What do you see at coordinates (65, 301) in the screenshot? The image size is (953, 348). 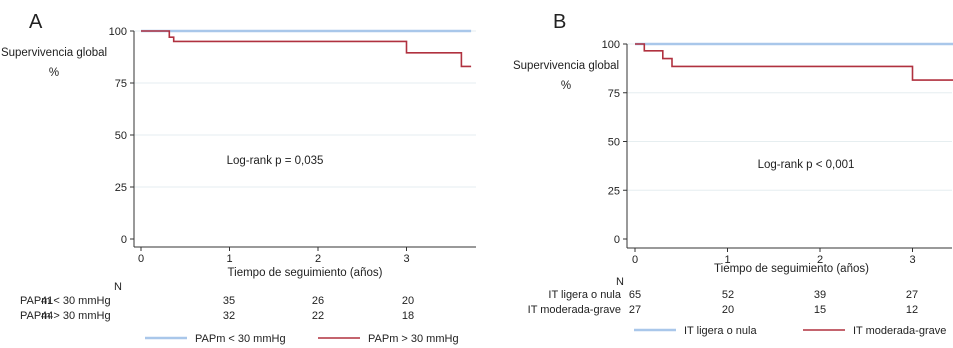 I see `risk-row-label: PAPm < 30 mmHg` at bounding box center [65, 301].